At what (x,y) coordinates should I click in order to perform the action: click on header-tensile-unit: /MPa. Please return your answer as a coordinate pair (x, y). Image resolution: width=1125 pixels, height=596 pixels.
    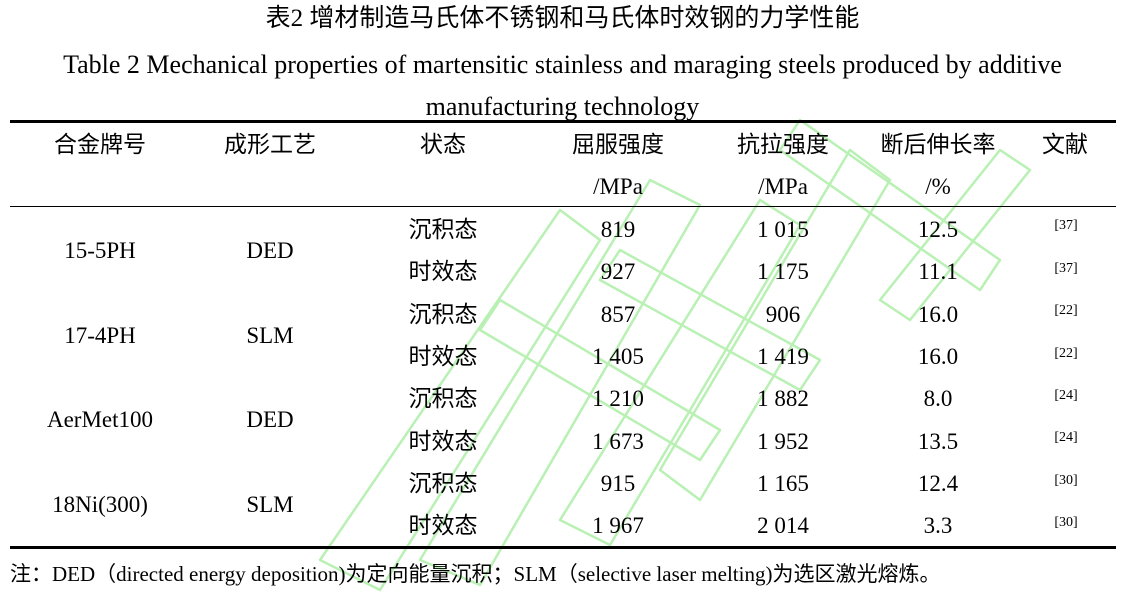
    Looking at the image, I should click on (783, 186).